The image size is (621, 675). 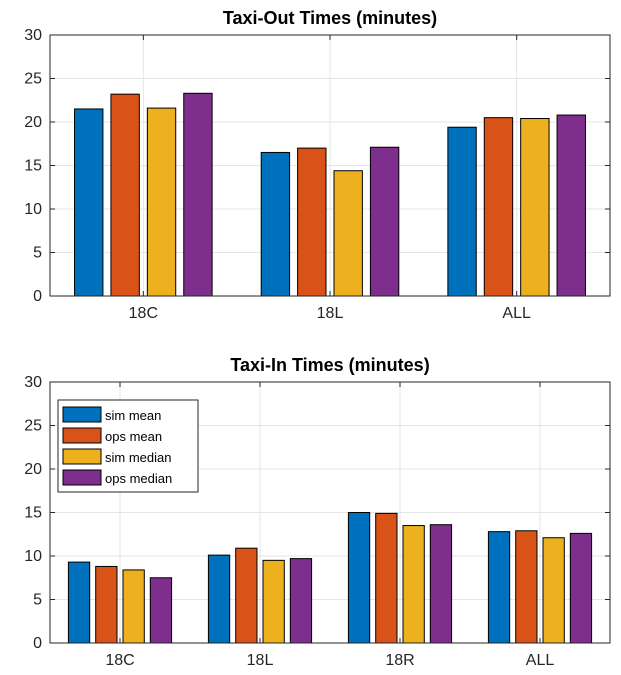 I want to click on legend-label: sim median, so click(x=138, y=457).